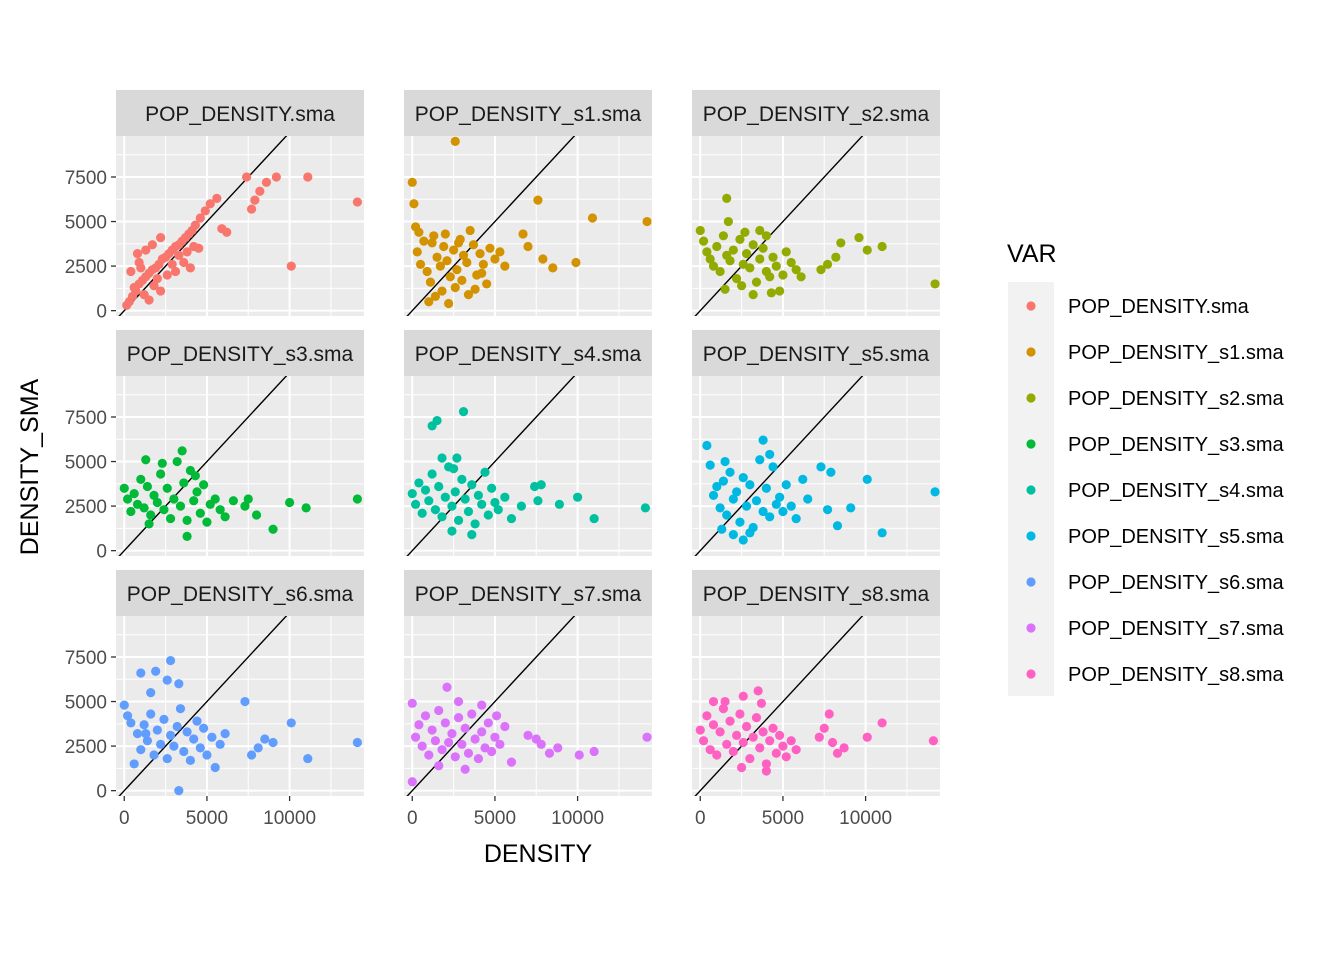 Image resolution: width=1344 pixels, height=960 pixels. I want to click on facet-panel: POP_DENSITY_s8.sma 0 5000 10000, so click(816, 699).